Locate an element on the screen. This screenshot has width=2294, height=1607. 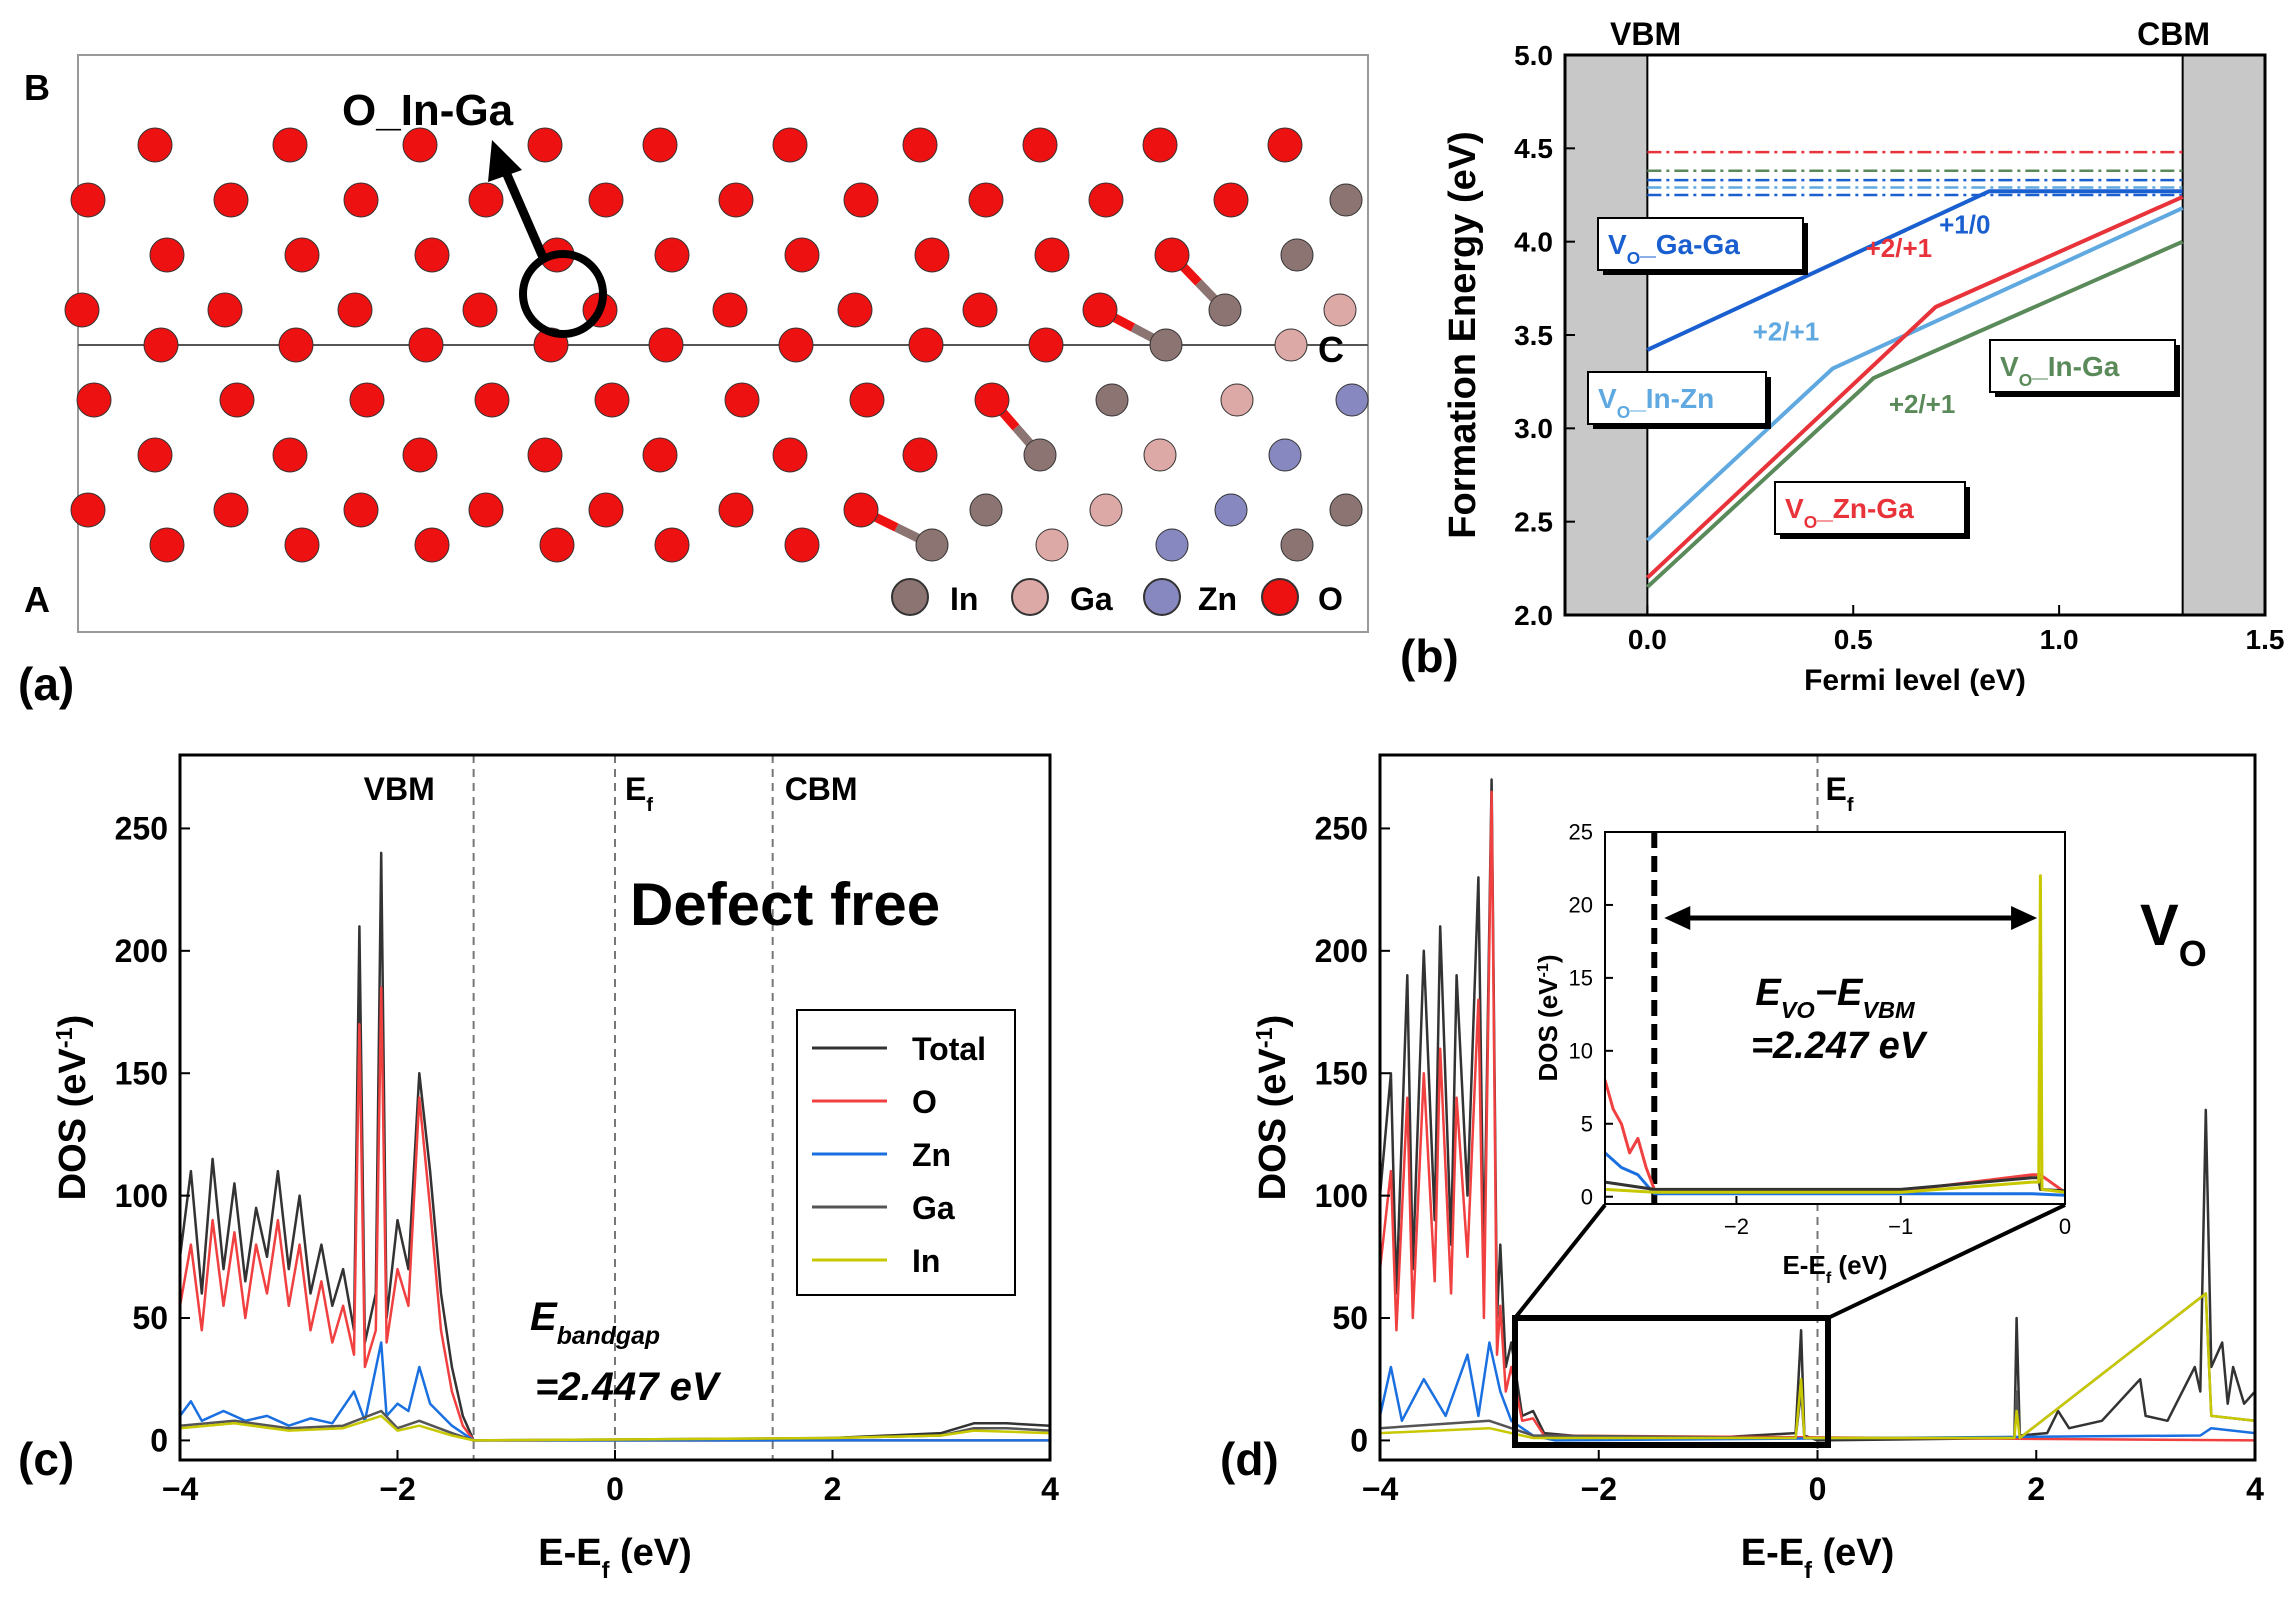
d-xlabel: E-Ef (eV) is located at coordinates (1818, 1557).